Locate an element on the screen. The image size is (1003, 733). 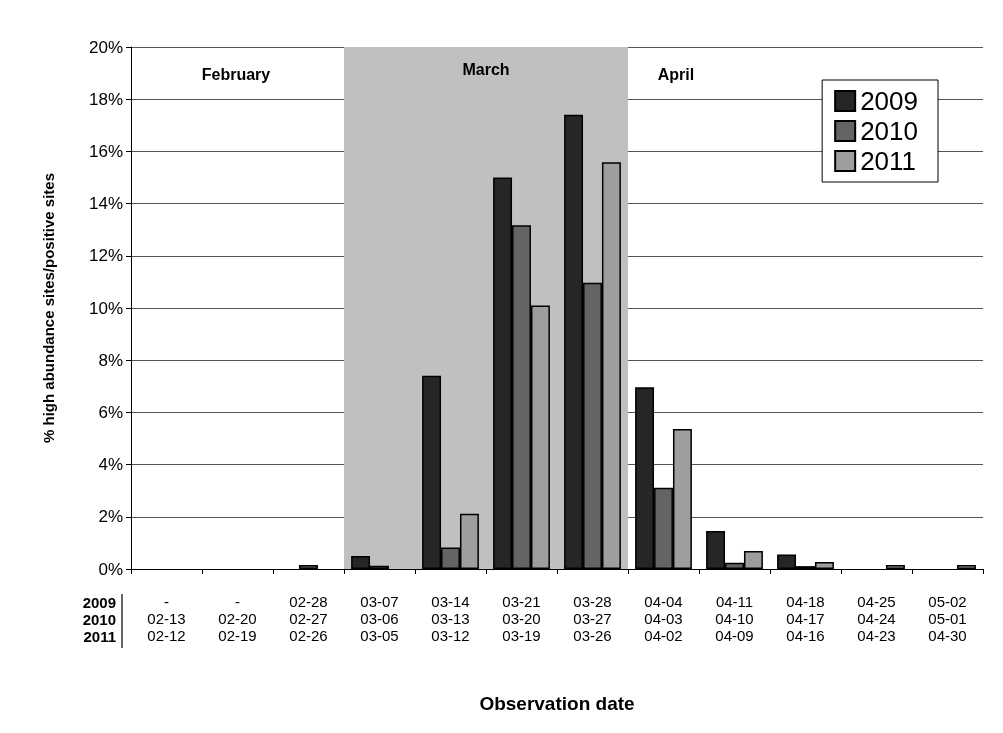
x-tick-label: 03-14 03-13 03-12 is located at coordinates (450, 618).